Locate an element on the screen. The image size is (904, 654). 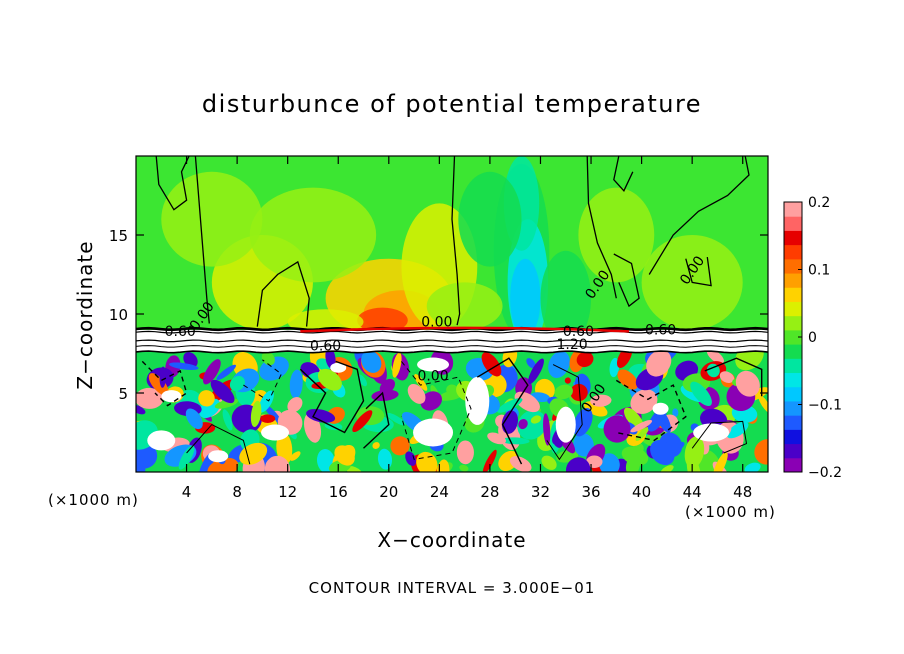
y-tick-label: 5 is located at coordinates (123, 394).